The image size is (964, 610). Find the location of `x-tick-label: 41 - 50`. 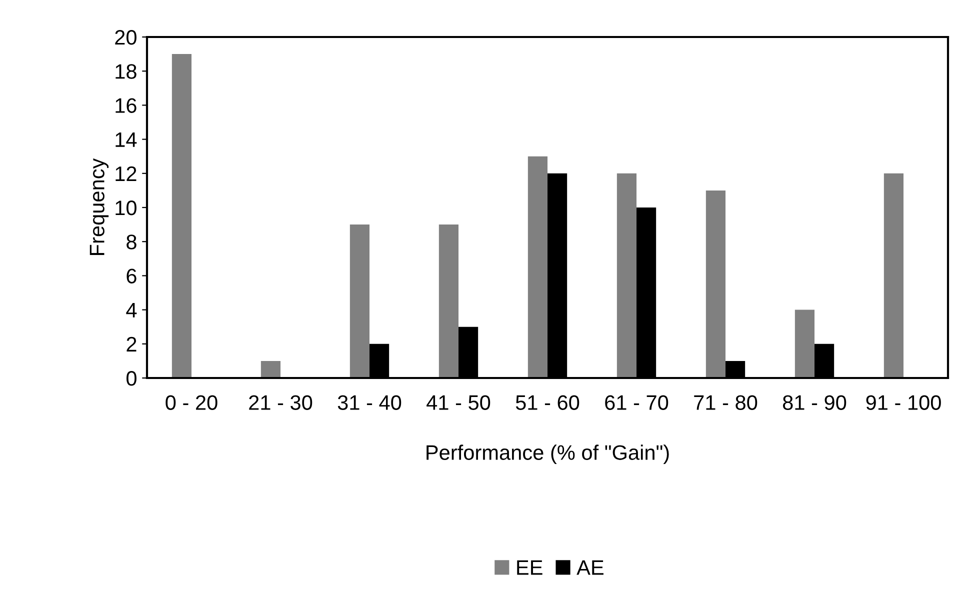

x-tick-label: 41 - 50 is located at coordinates (458, 402).